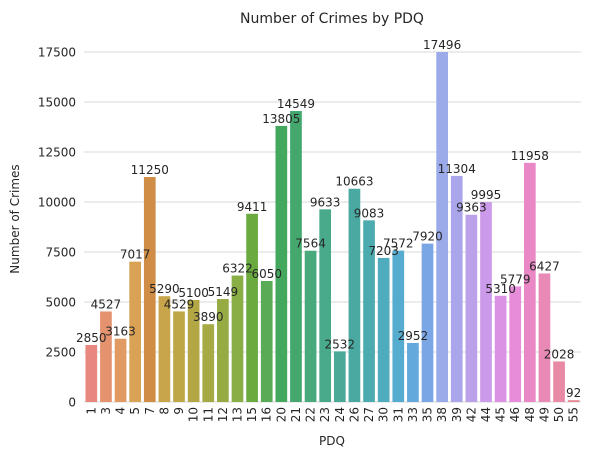 The image size is (590, 462). Describe the element at coordinates (237, 269) in the screenshot. I see `bar-value-label: 6322` at that location.